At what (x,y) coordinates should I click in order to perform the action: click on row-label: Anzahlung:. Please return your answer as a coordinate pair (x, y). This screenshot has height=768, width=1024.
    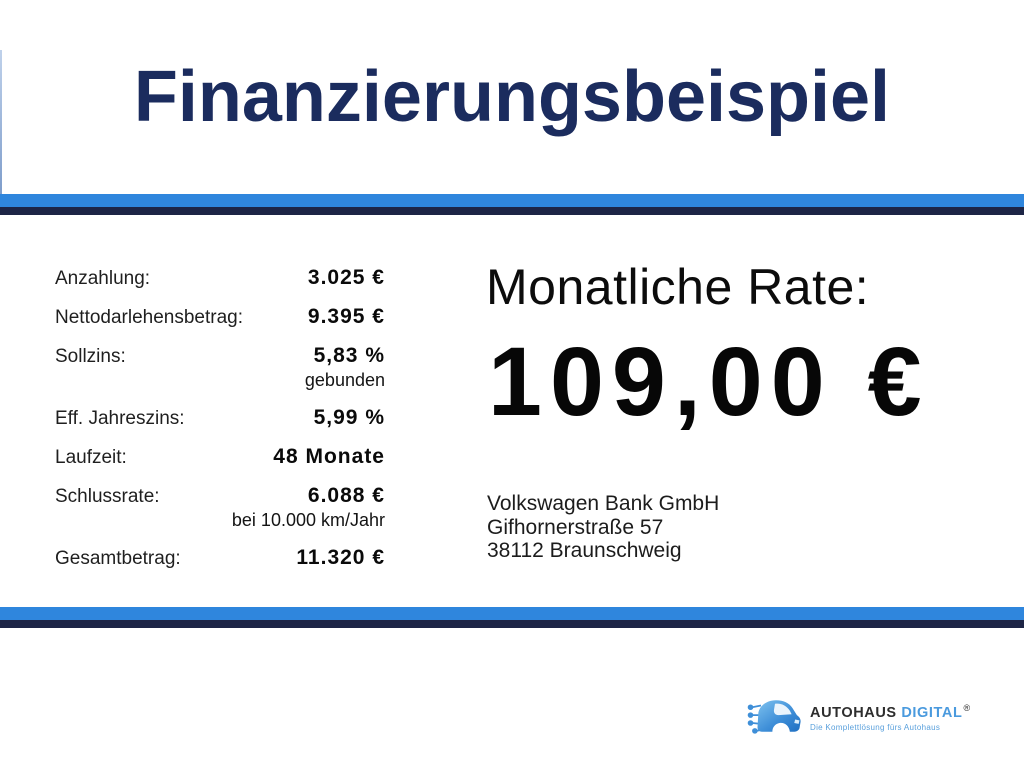
    Looking at the image, I should click on (103, 278).